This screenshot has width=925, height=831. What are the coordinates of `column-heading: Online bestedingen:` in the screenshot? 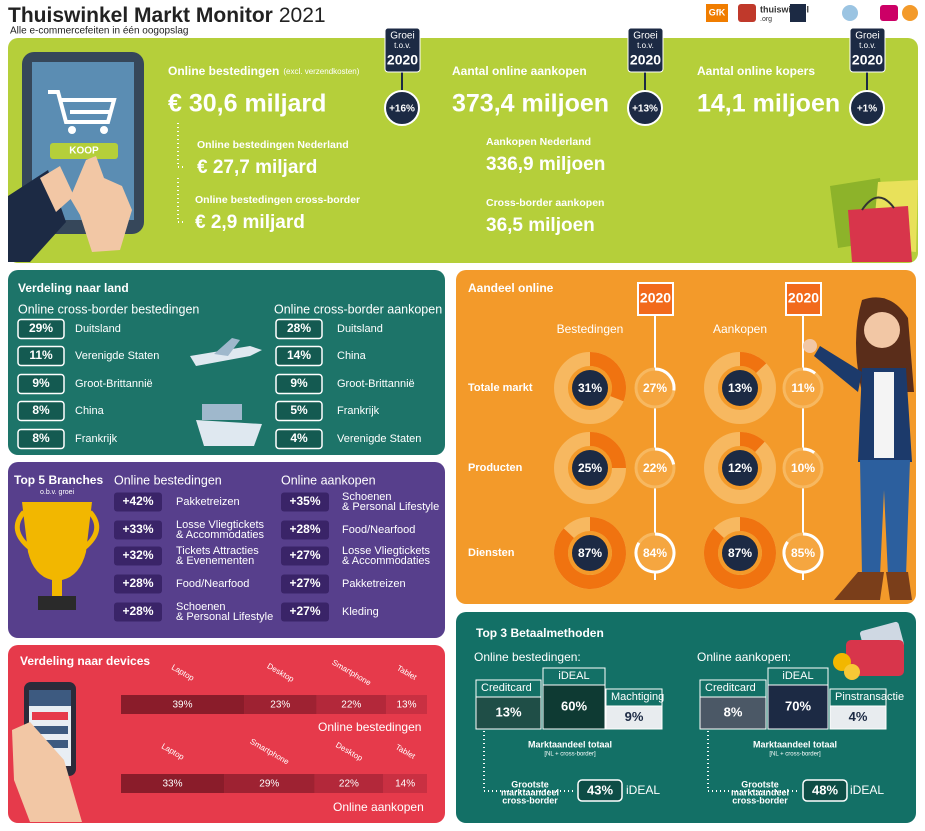 It's located at (527, 657).